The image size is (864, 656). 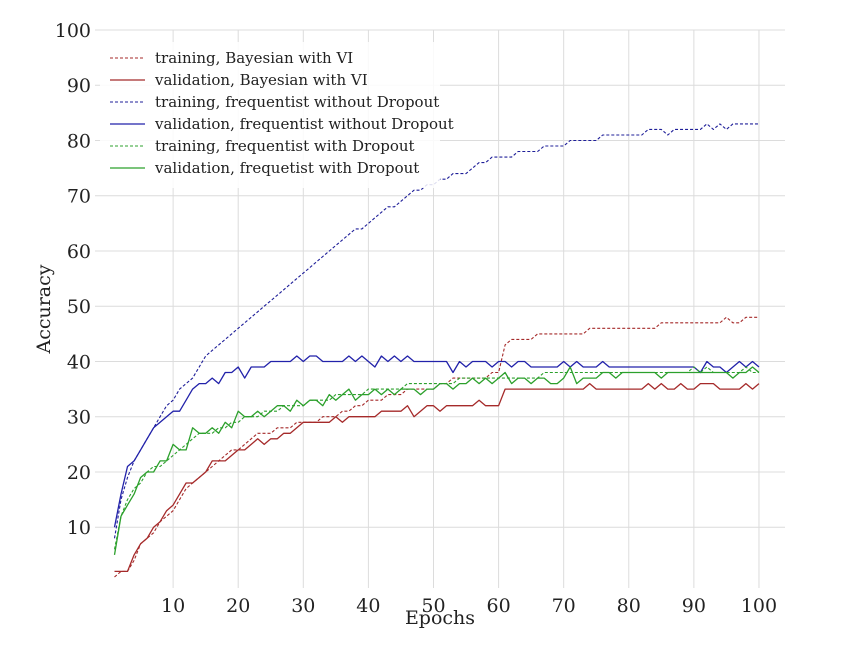 I want to click on x-tick-label: 50, so click(x=433, y=606).